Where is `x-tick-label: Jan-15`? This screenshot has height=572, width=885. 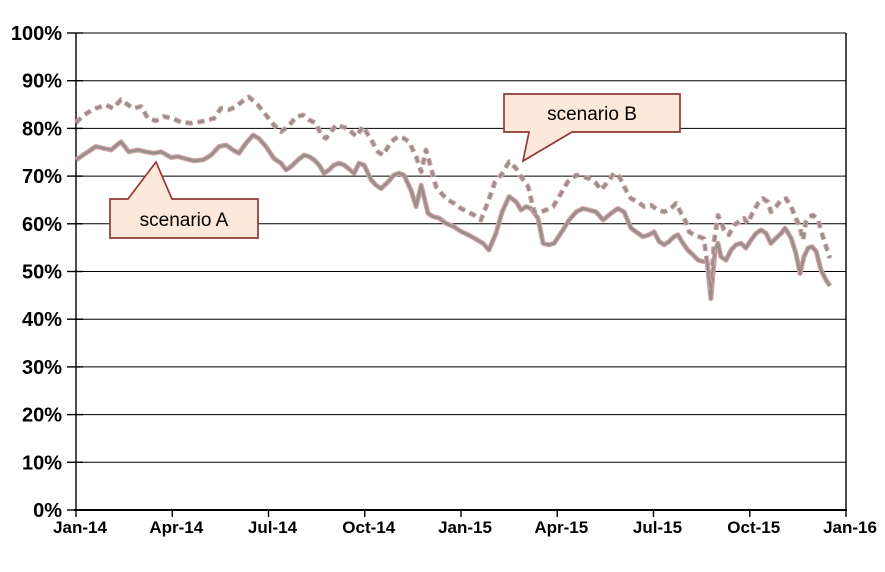 x-tick-label: Jan-15 is located at coordinates (465, 527).